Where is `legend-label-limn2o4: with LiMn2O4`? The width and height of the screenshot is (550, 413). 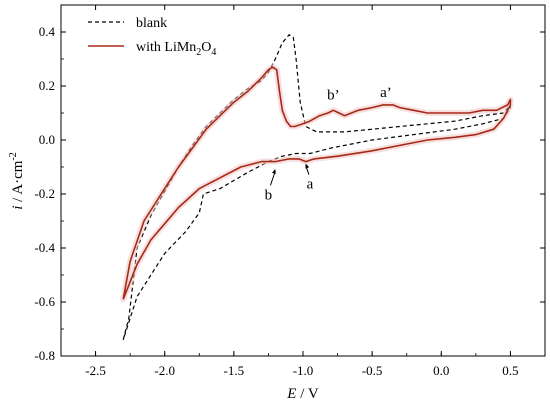
legend-label-limn2o4: with LiMn2O4 is located at coordinates (176, 49).